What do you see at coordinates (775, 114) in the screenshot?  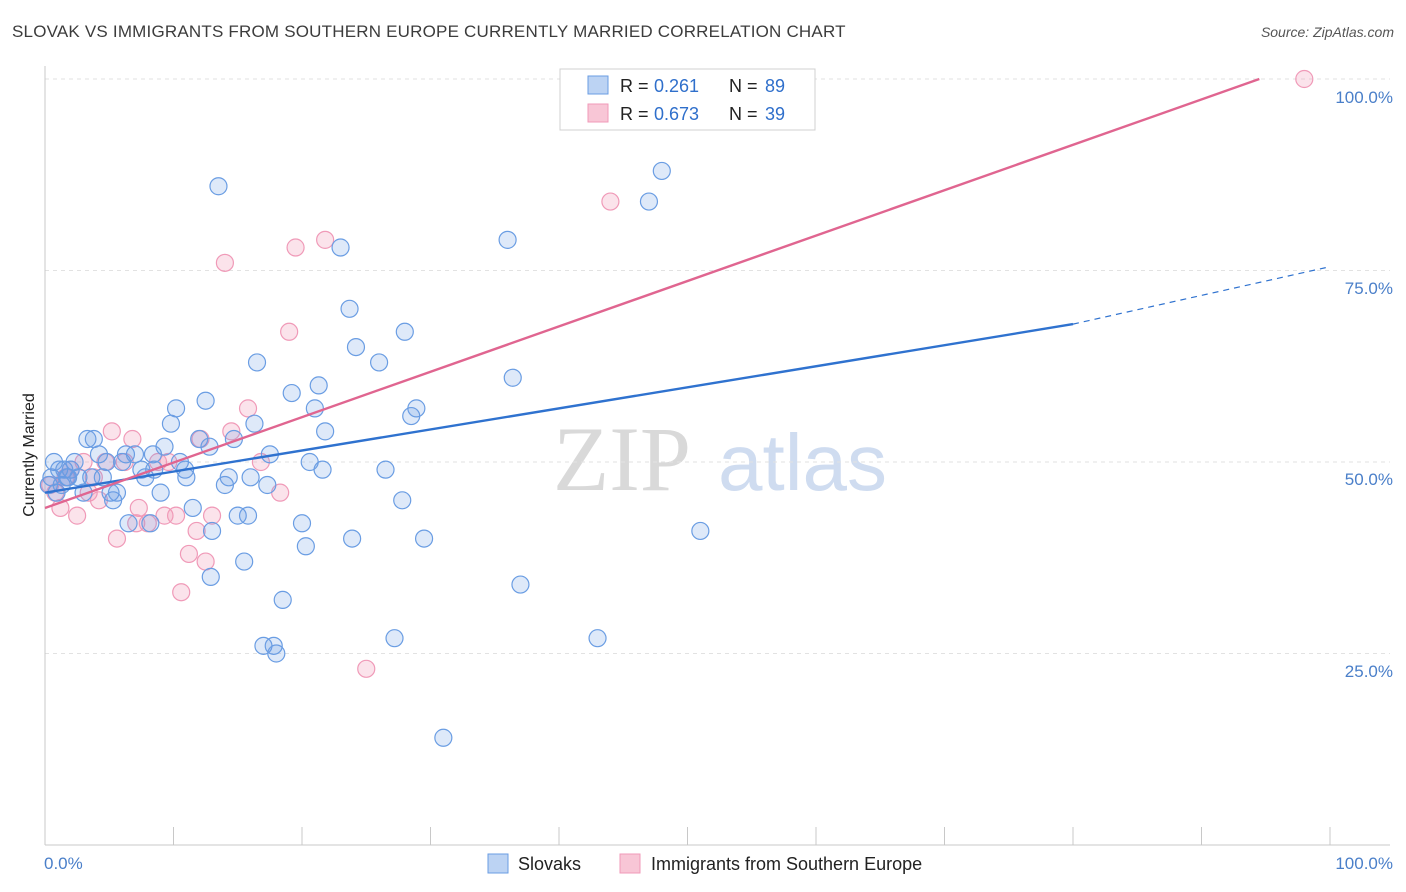 I see `legend-n-value-2: 39` at bounding box center [775, 114].